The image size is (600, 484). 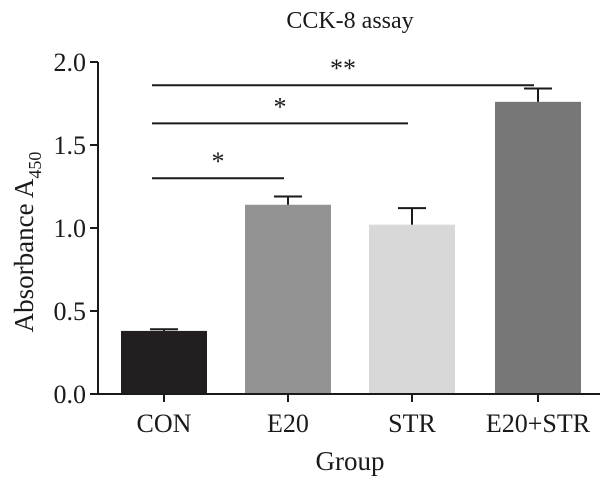 I want to click on chart-title: CCK-8 assay, so click(x=349, y=21).